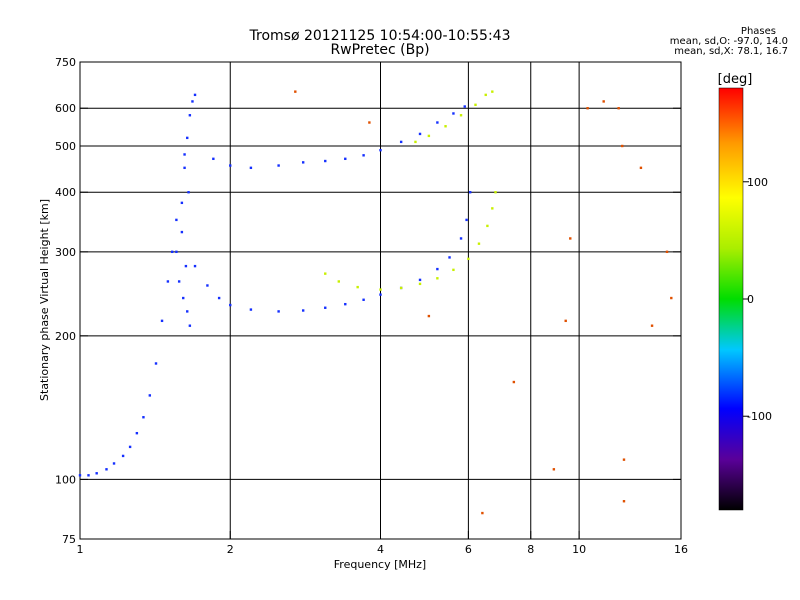 The image size is (800, 600). I want to click on chart-subtitle: RwPretec (Bp), so click(380, 50).